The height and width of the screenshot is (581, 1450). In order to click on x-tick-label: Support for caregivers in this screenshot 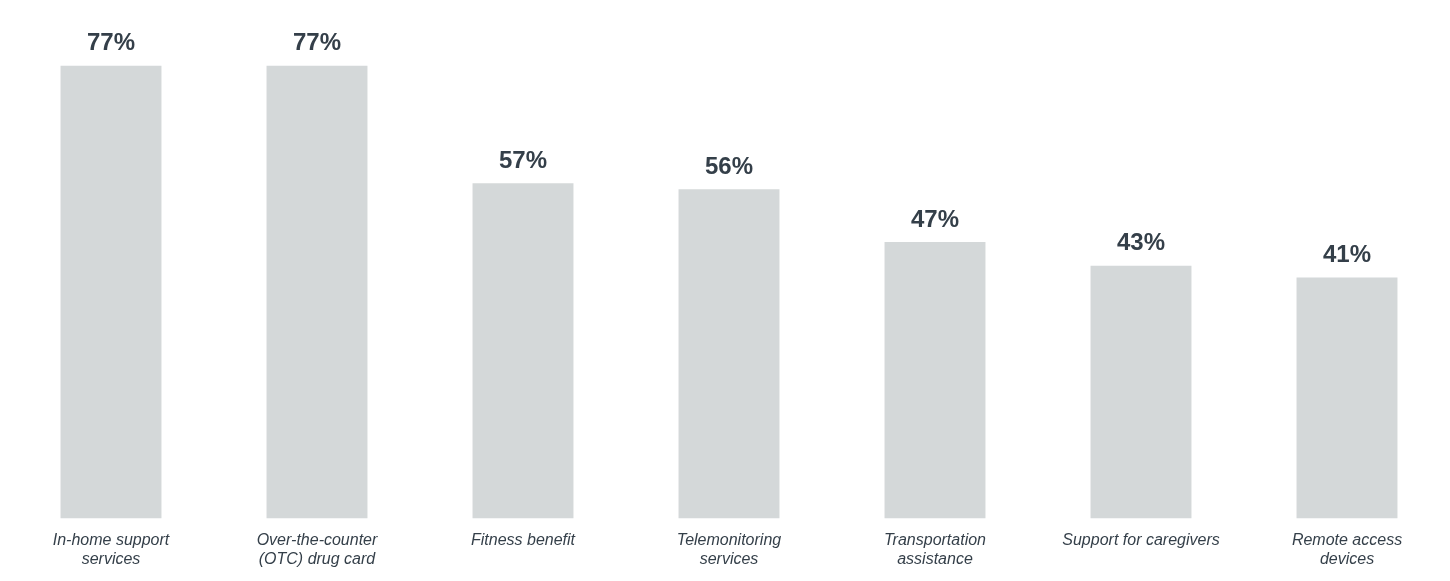, I will do `click(1141, 539)`.